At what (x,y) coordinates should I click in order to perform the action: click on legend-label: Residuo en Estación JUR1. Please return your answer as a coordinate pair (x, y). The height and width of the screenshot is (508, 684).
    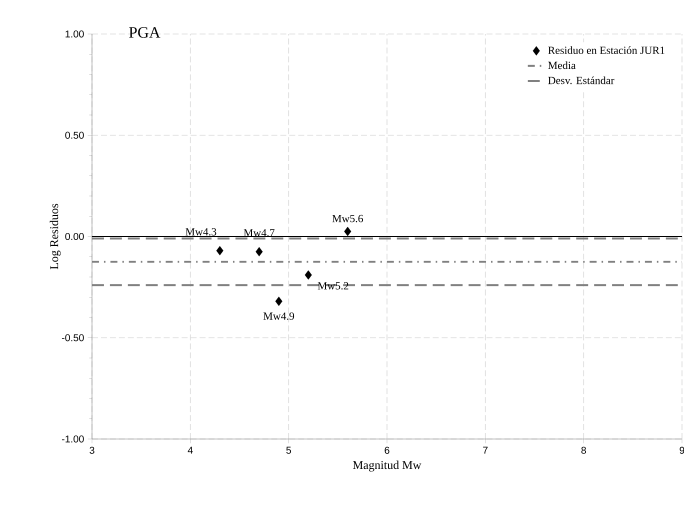
    Looking at the image, I should click on (606, 50).